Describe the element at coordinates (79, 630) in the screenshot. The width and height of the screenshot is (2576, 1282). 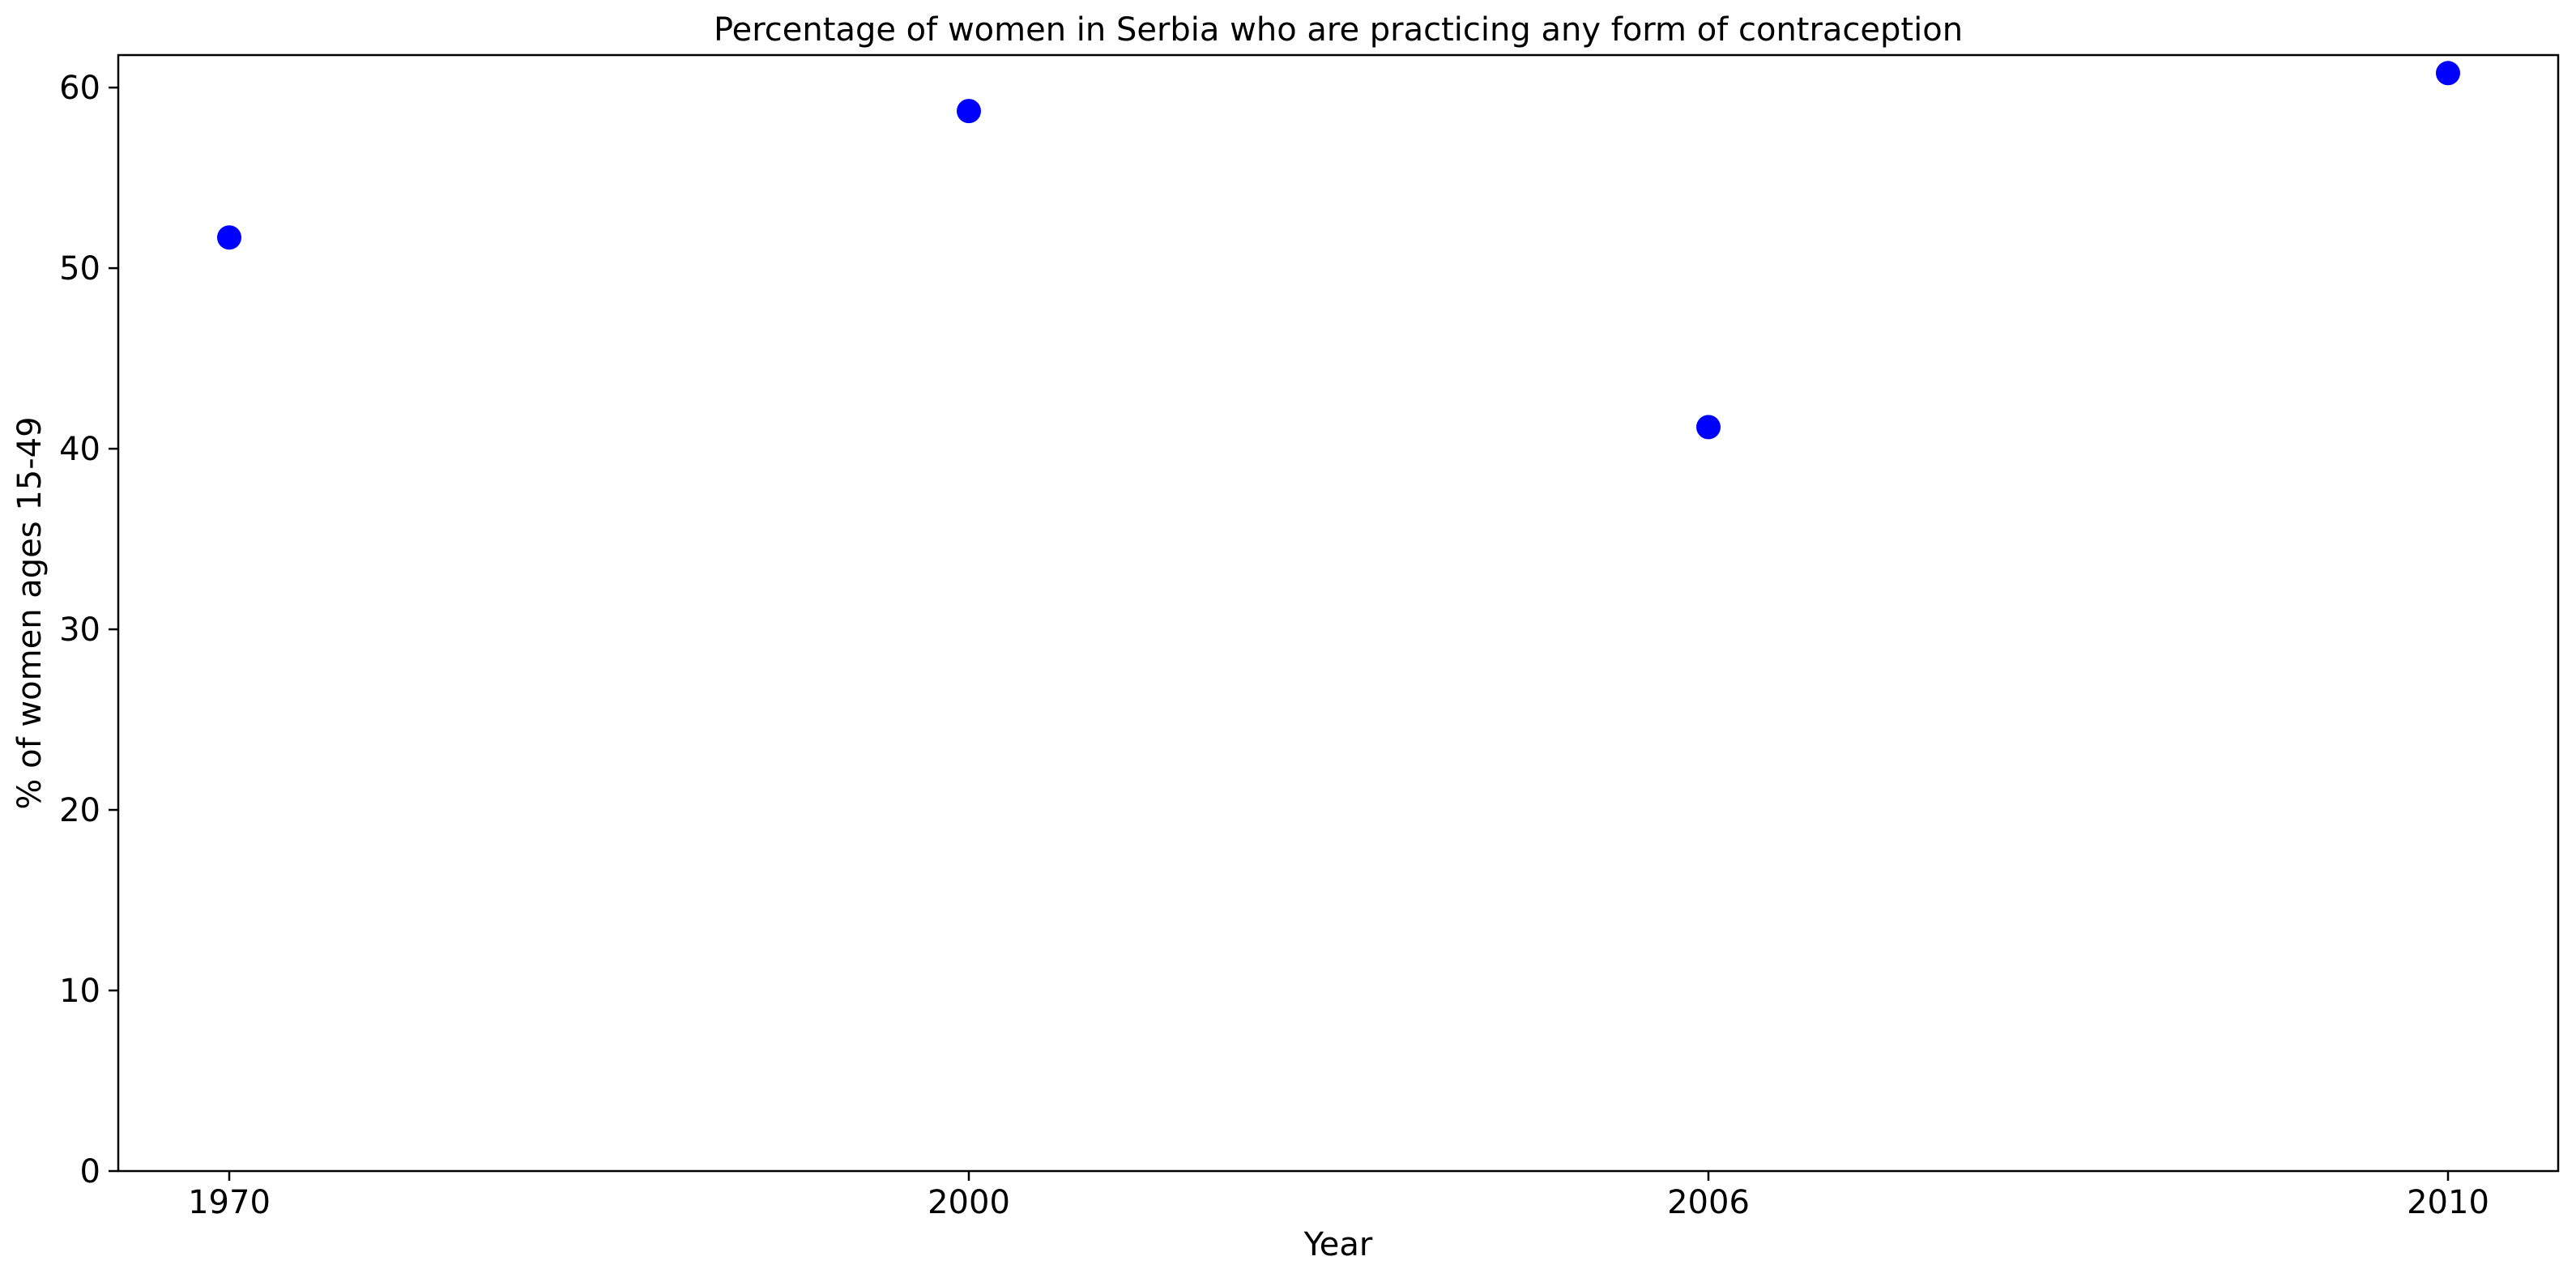
I see `y-tick-label: 30` at that location.